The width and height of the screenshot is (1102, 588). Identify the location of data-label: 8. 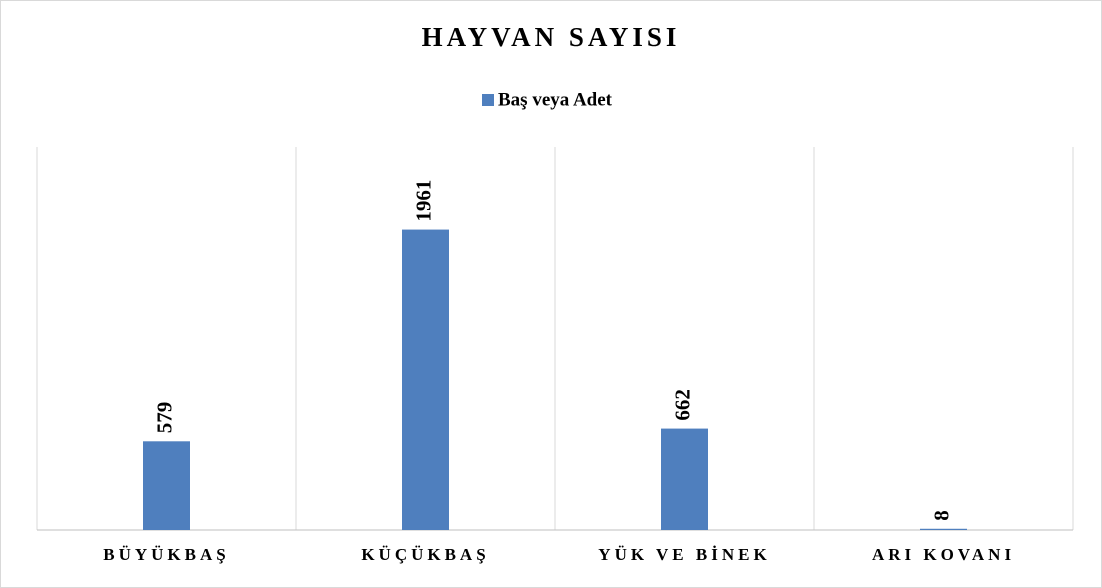
(941, 515).